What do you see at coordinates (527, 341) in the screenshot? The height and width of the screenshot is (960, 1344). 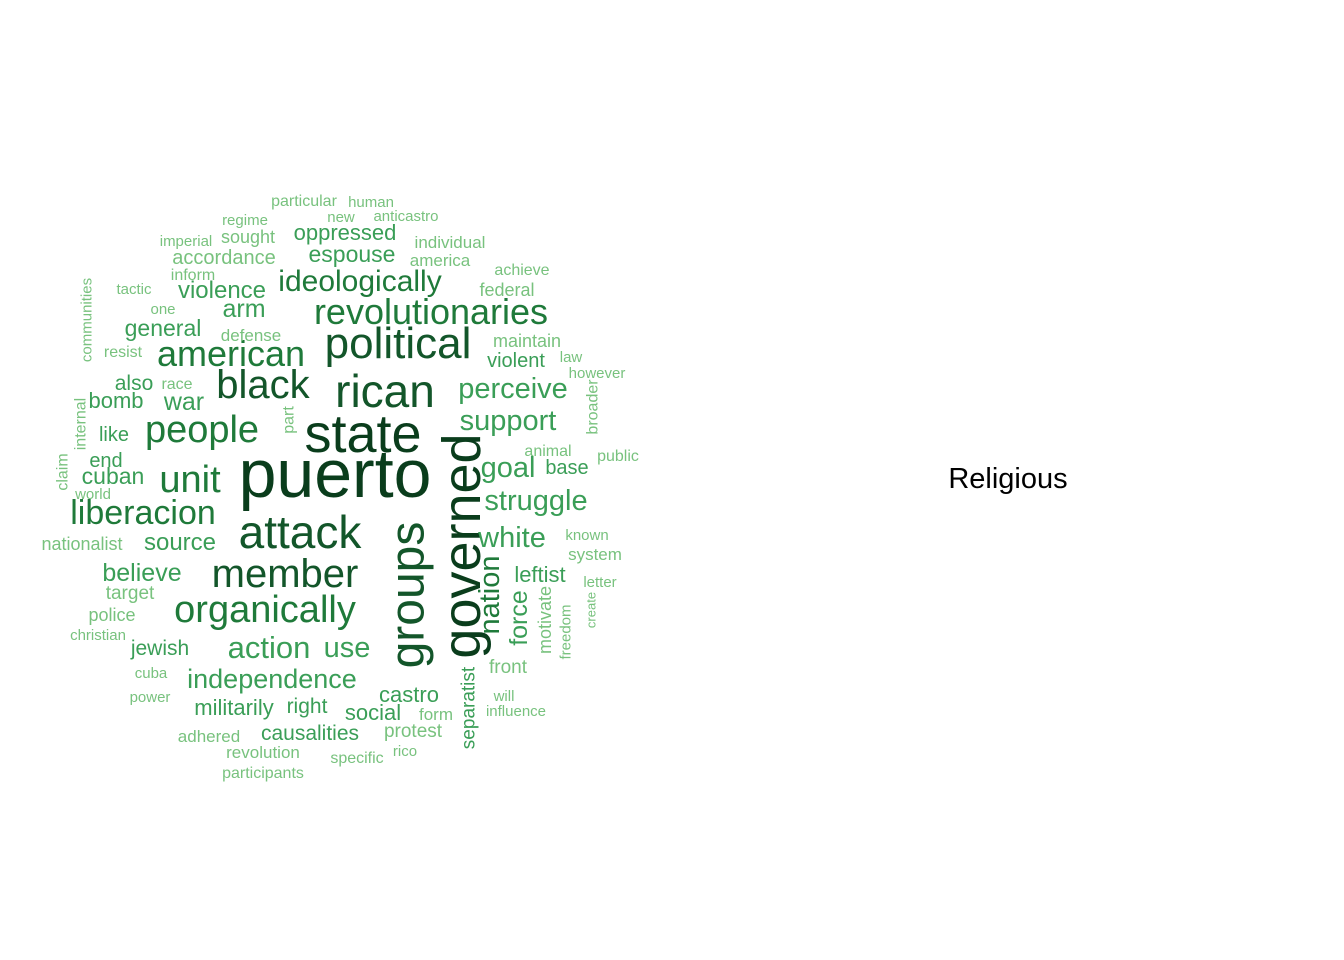 I see `word-maintain: maintain` at bounding box center [527, 341].